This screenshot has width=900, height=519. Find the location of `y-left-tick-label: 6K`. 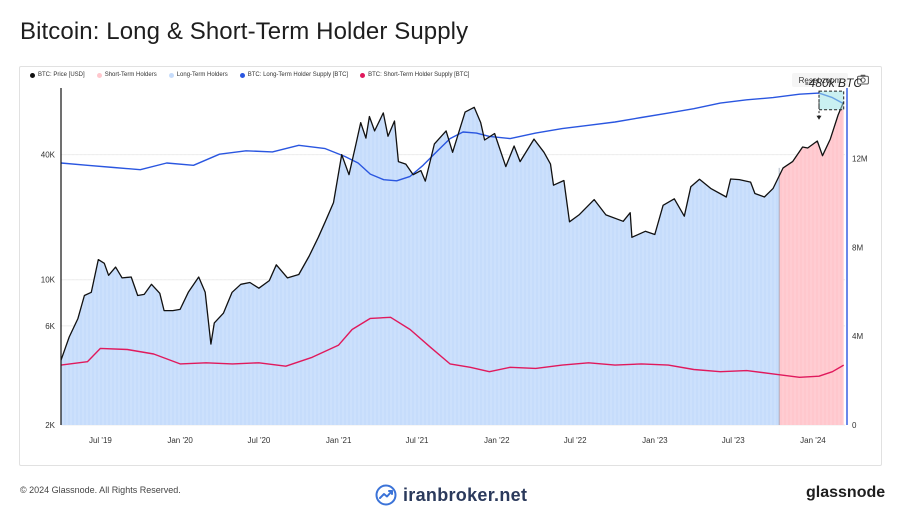

y-left-tick-label: 6K is located at coordinates (50, 326).